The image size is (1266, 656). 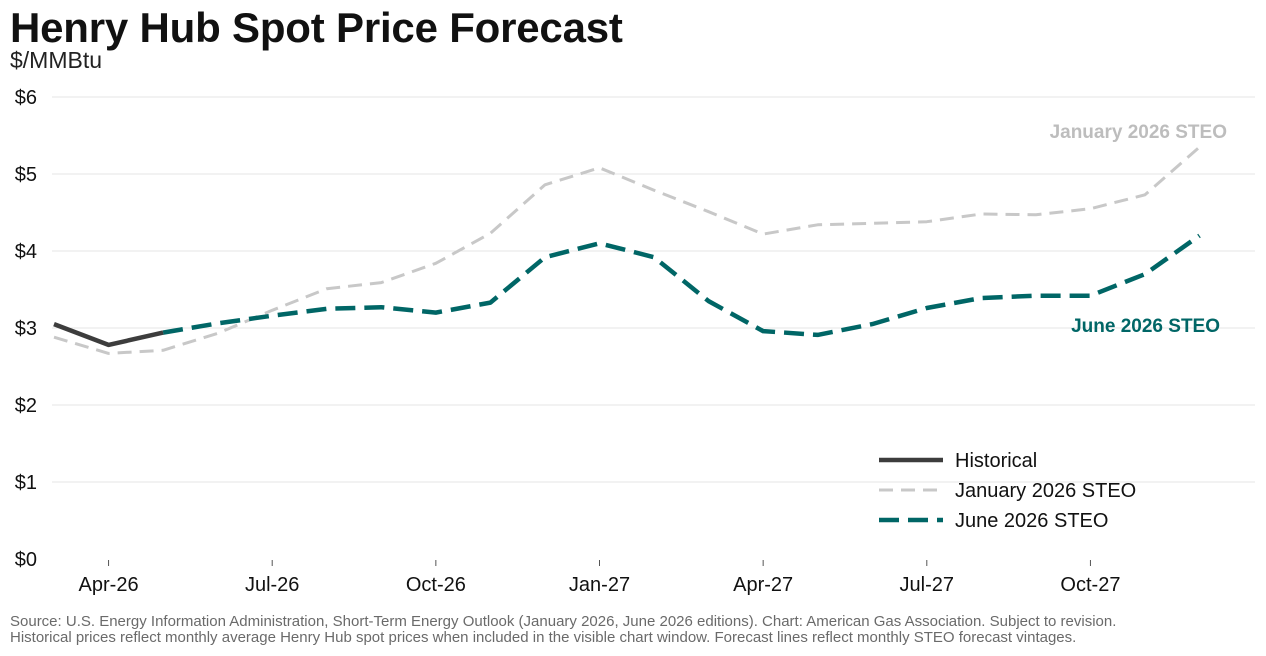 I want to click on y-tick-label: $6, so click(x=26, y=98).